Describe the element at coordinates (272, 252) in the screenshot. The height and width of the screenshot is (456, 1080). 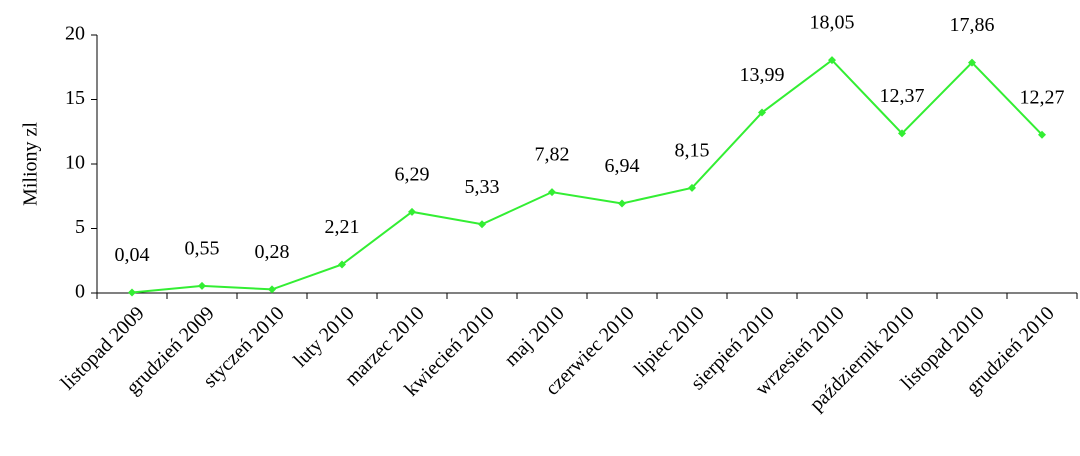
I see `data-label: 0,28` at that location.